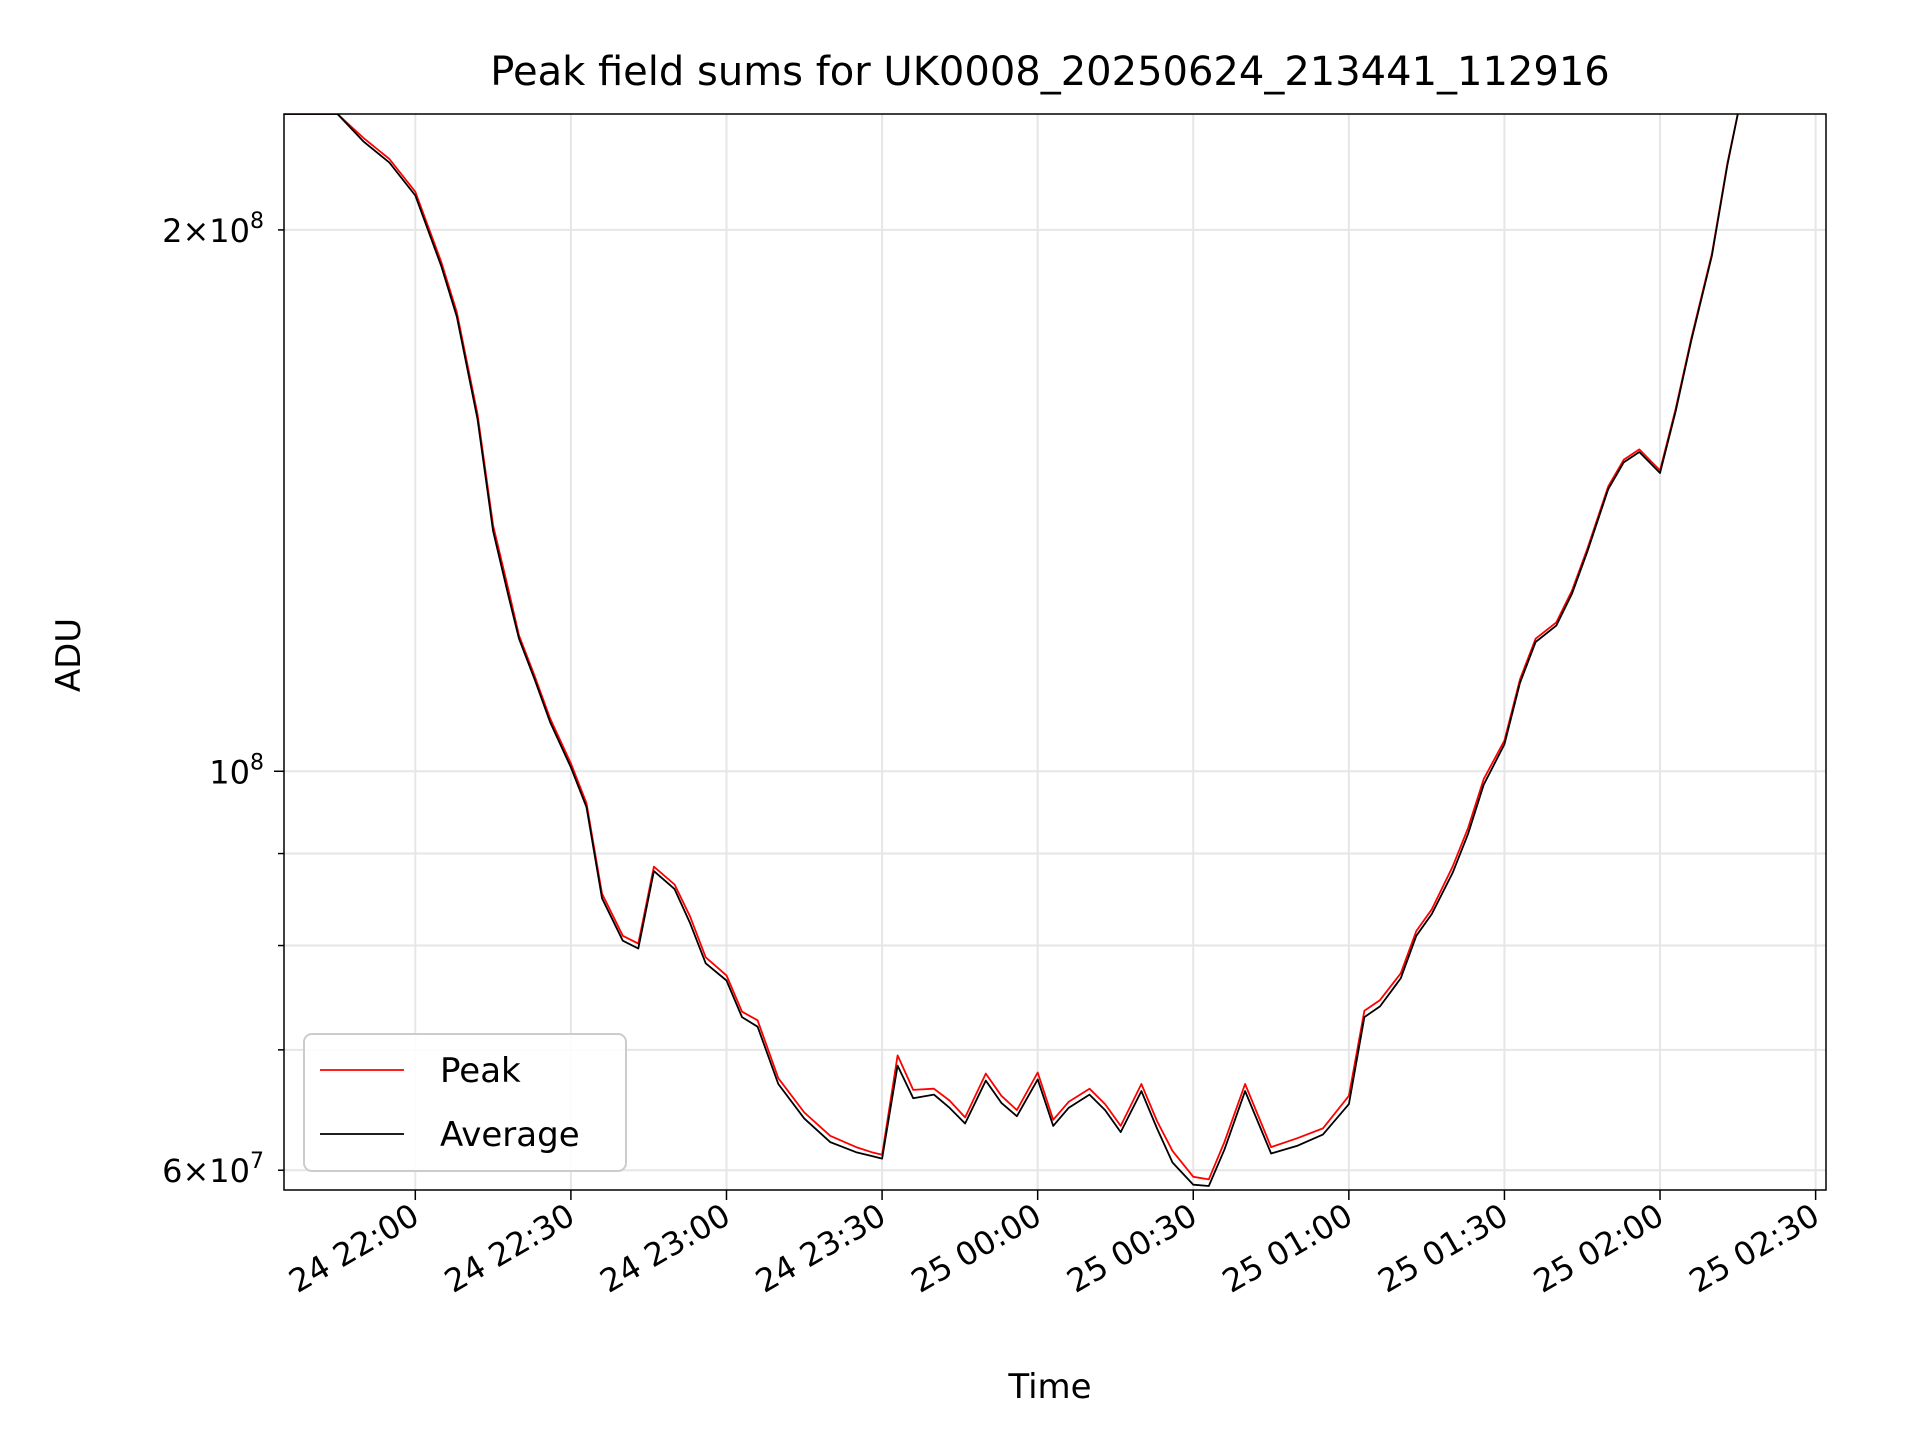 The image size is (1920, 1444). I want to click on y-tick-label: 2×108, so click(213, 229).